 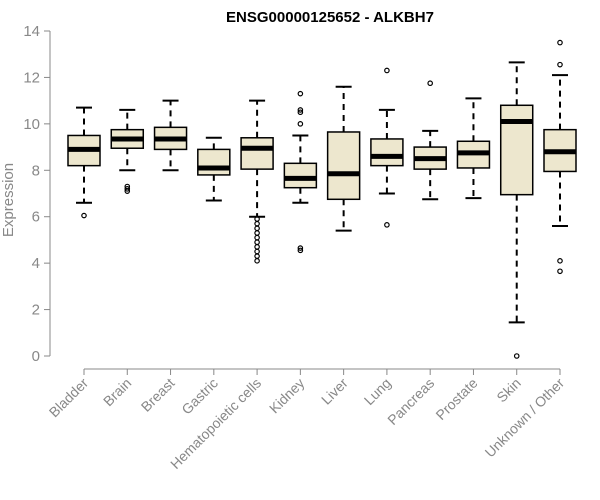 I want to click on x-tick-label: Breast, so click(x=158, y=395).